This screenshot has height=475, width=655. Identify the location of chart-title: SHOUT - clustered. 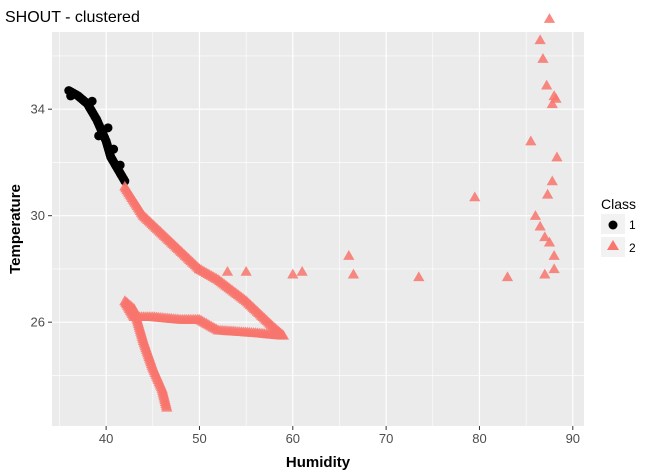
(72, 17).